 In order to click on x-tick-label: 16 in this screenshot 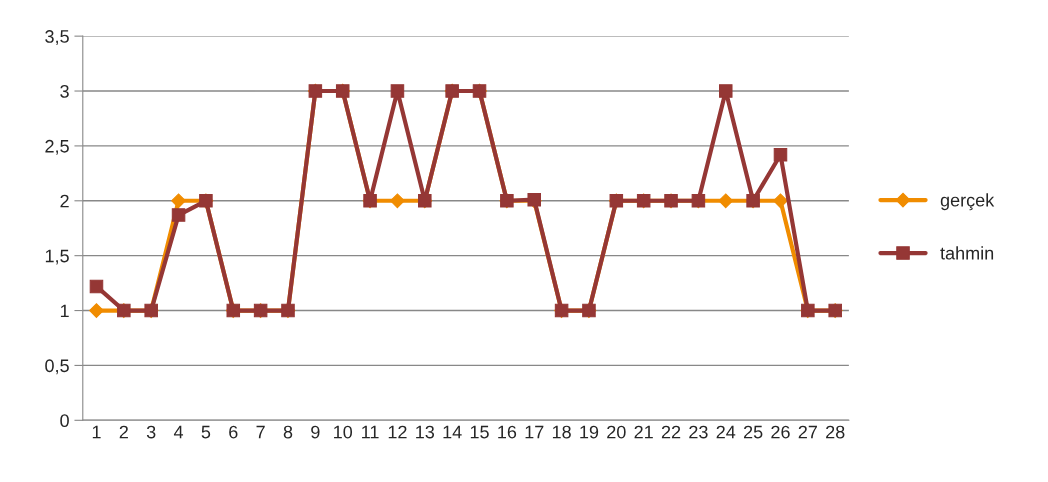, I will do `click(507, 432)`.